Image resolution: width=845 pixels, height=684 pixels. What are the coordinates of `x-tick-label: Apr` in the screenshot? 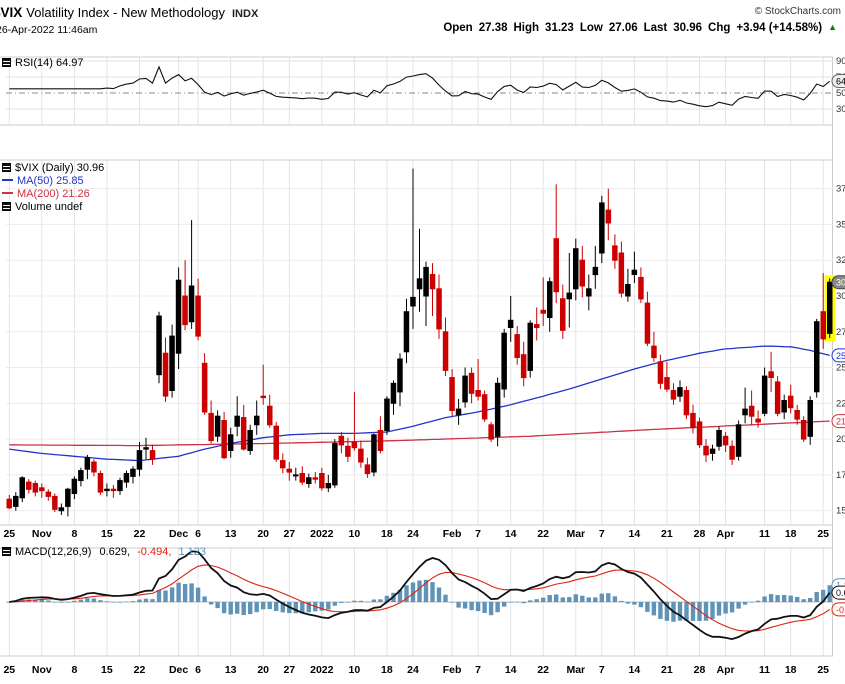 It's located at (726, 534).